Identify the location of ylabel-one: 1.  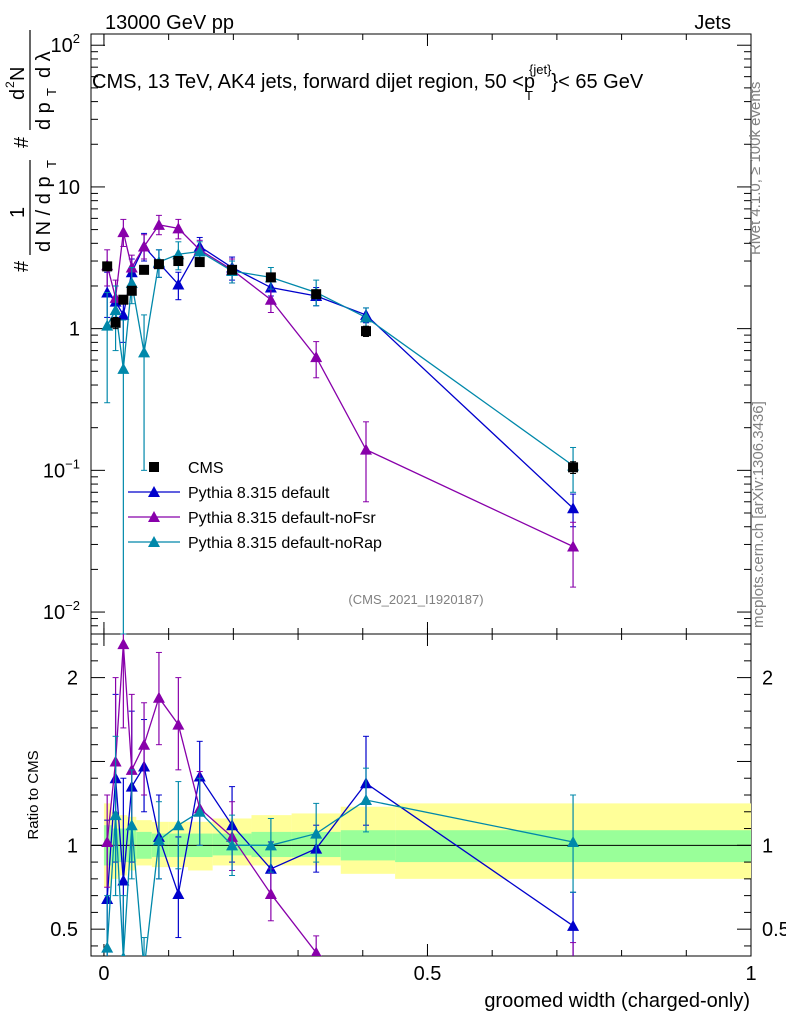
(18, 212).